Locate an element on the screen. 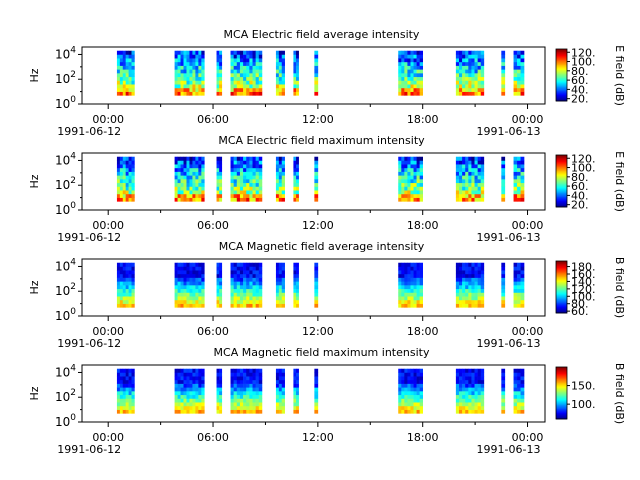  y-tick-label: 102 is located at coordinates (65, 78).